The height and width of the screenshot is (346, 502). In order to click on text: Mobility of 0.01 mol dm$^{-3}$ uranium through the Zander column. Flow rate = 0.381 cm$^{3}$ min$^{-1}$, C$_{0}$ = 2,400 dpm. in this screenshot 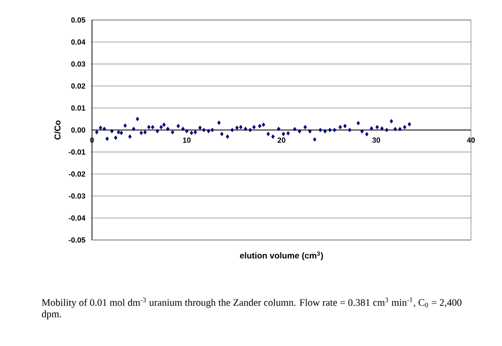, I will do `click(252, 309)`.